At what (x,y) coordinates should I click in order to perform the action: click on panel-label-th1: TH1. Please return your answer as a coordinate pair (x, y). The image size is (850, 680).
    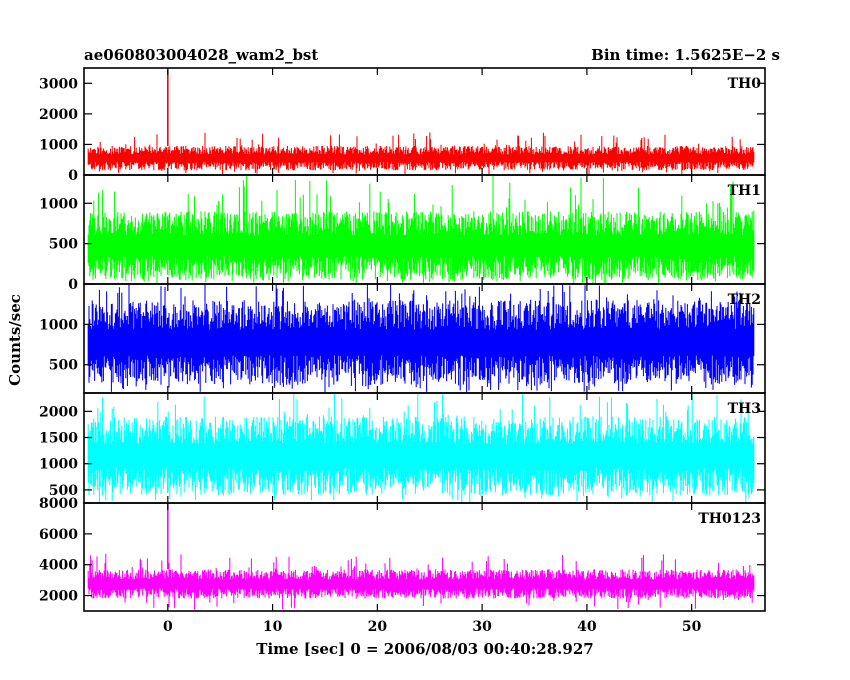
    Looking at the image, I should click on (744, 191).